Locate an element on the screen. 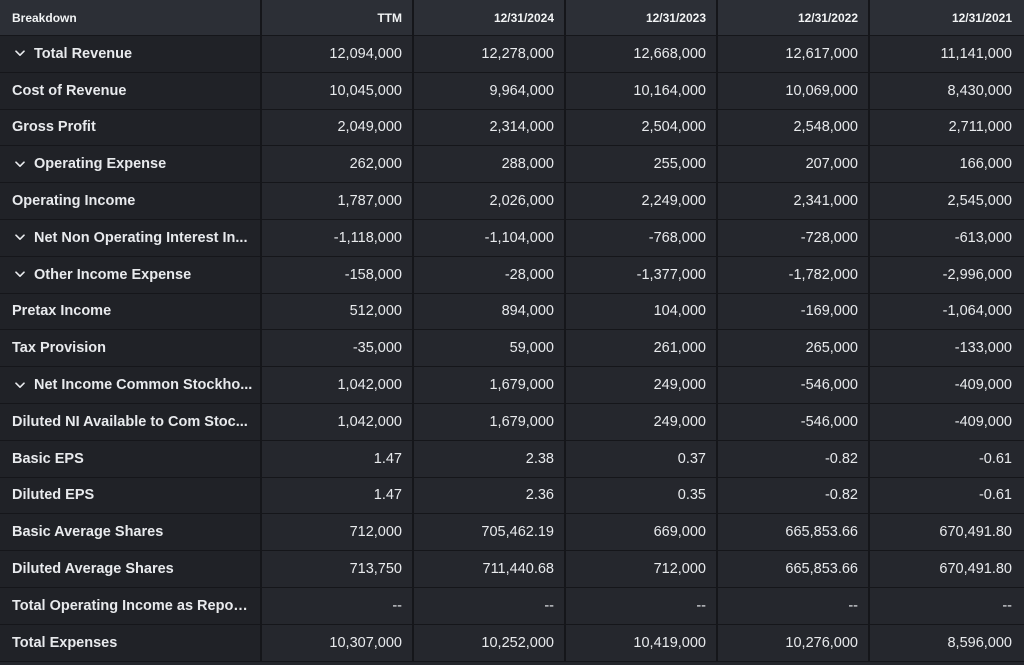 This screenshot has width=1024, height=665. value-2024: 2,314,000 is located at coordinates (490, 127).